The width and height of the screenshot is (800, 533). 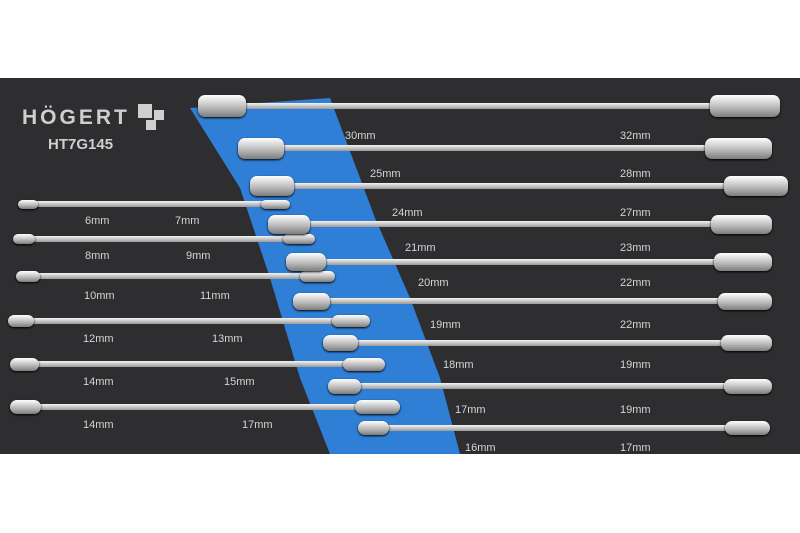 I want to click on size-label: 18mm, so click(x=458, y=365).